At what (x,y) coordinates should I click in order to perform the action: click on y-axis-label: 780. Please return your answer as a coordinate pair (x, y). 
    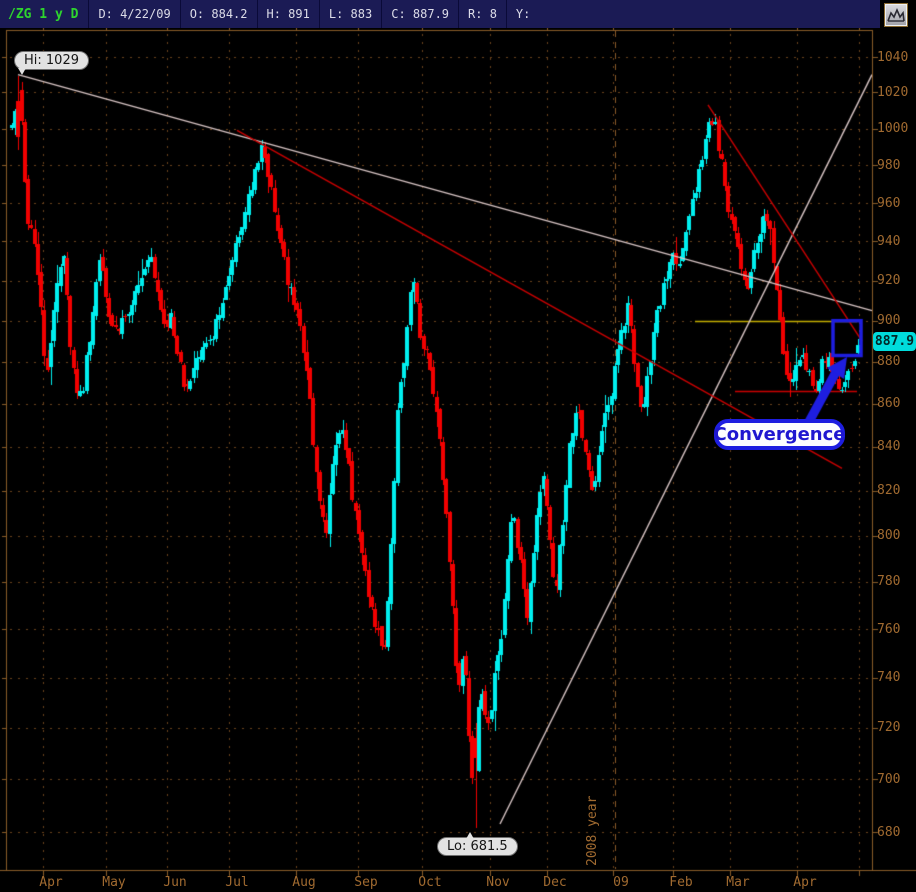
    Looking at the image, I should click on (889, 582).